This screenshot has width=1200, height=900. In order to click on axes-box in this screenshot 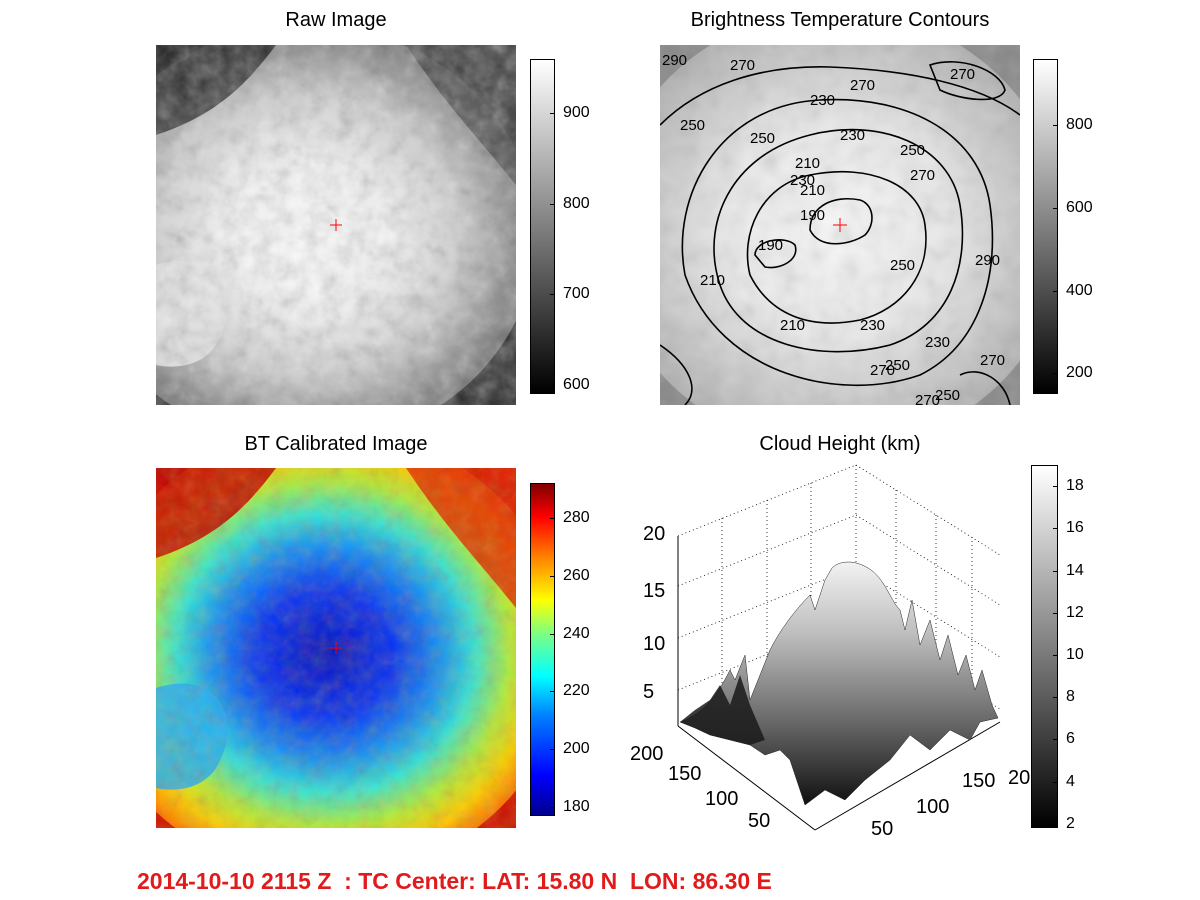, I will do `click(839, 683)`.